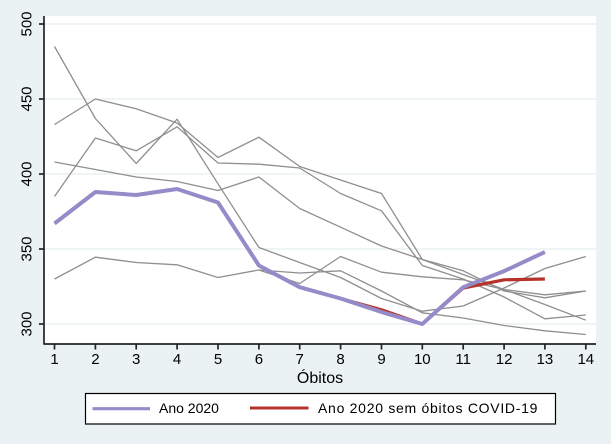 Image resolution: width=611 pixels, height=444 pixels. What do you see at coordinates (95, 359) in the screenshot?
I see `svg-text: 2` at bounding box center [95, 359].